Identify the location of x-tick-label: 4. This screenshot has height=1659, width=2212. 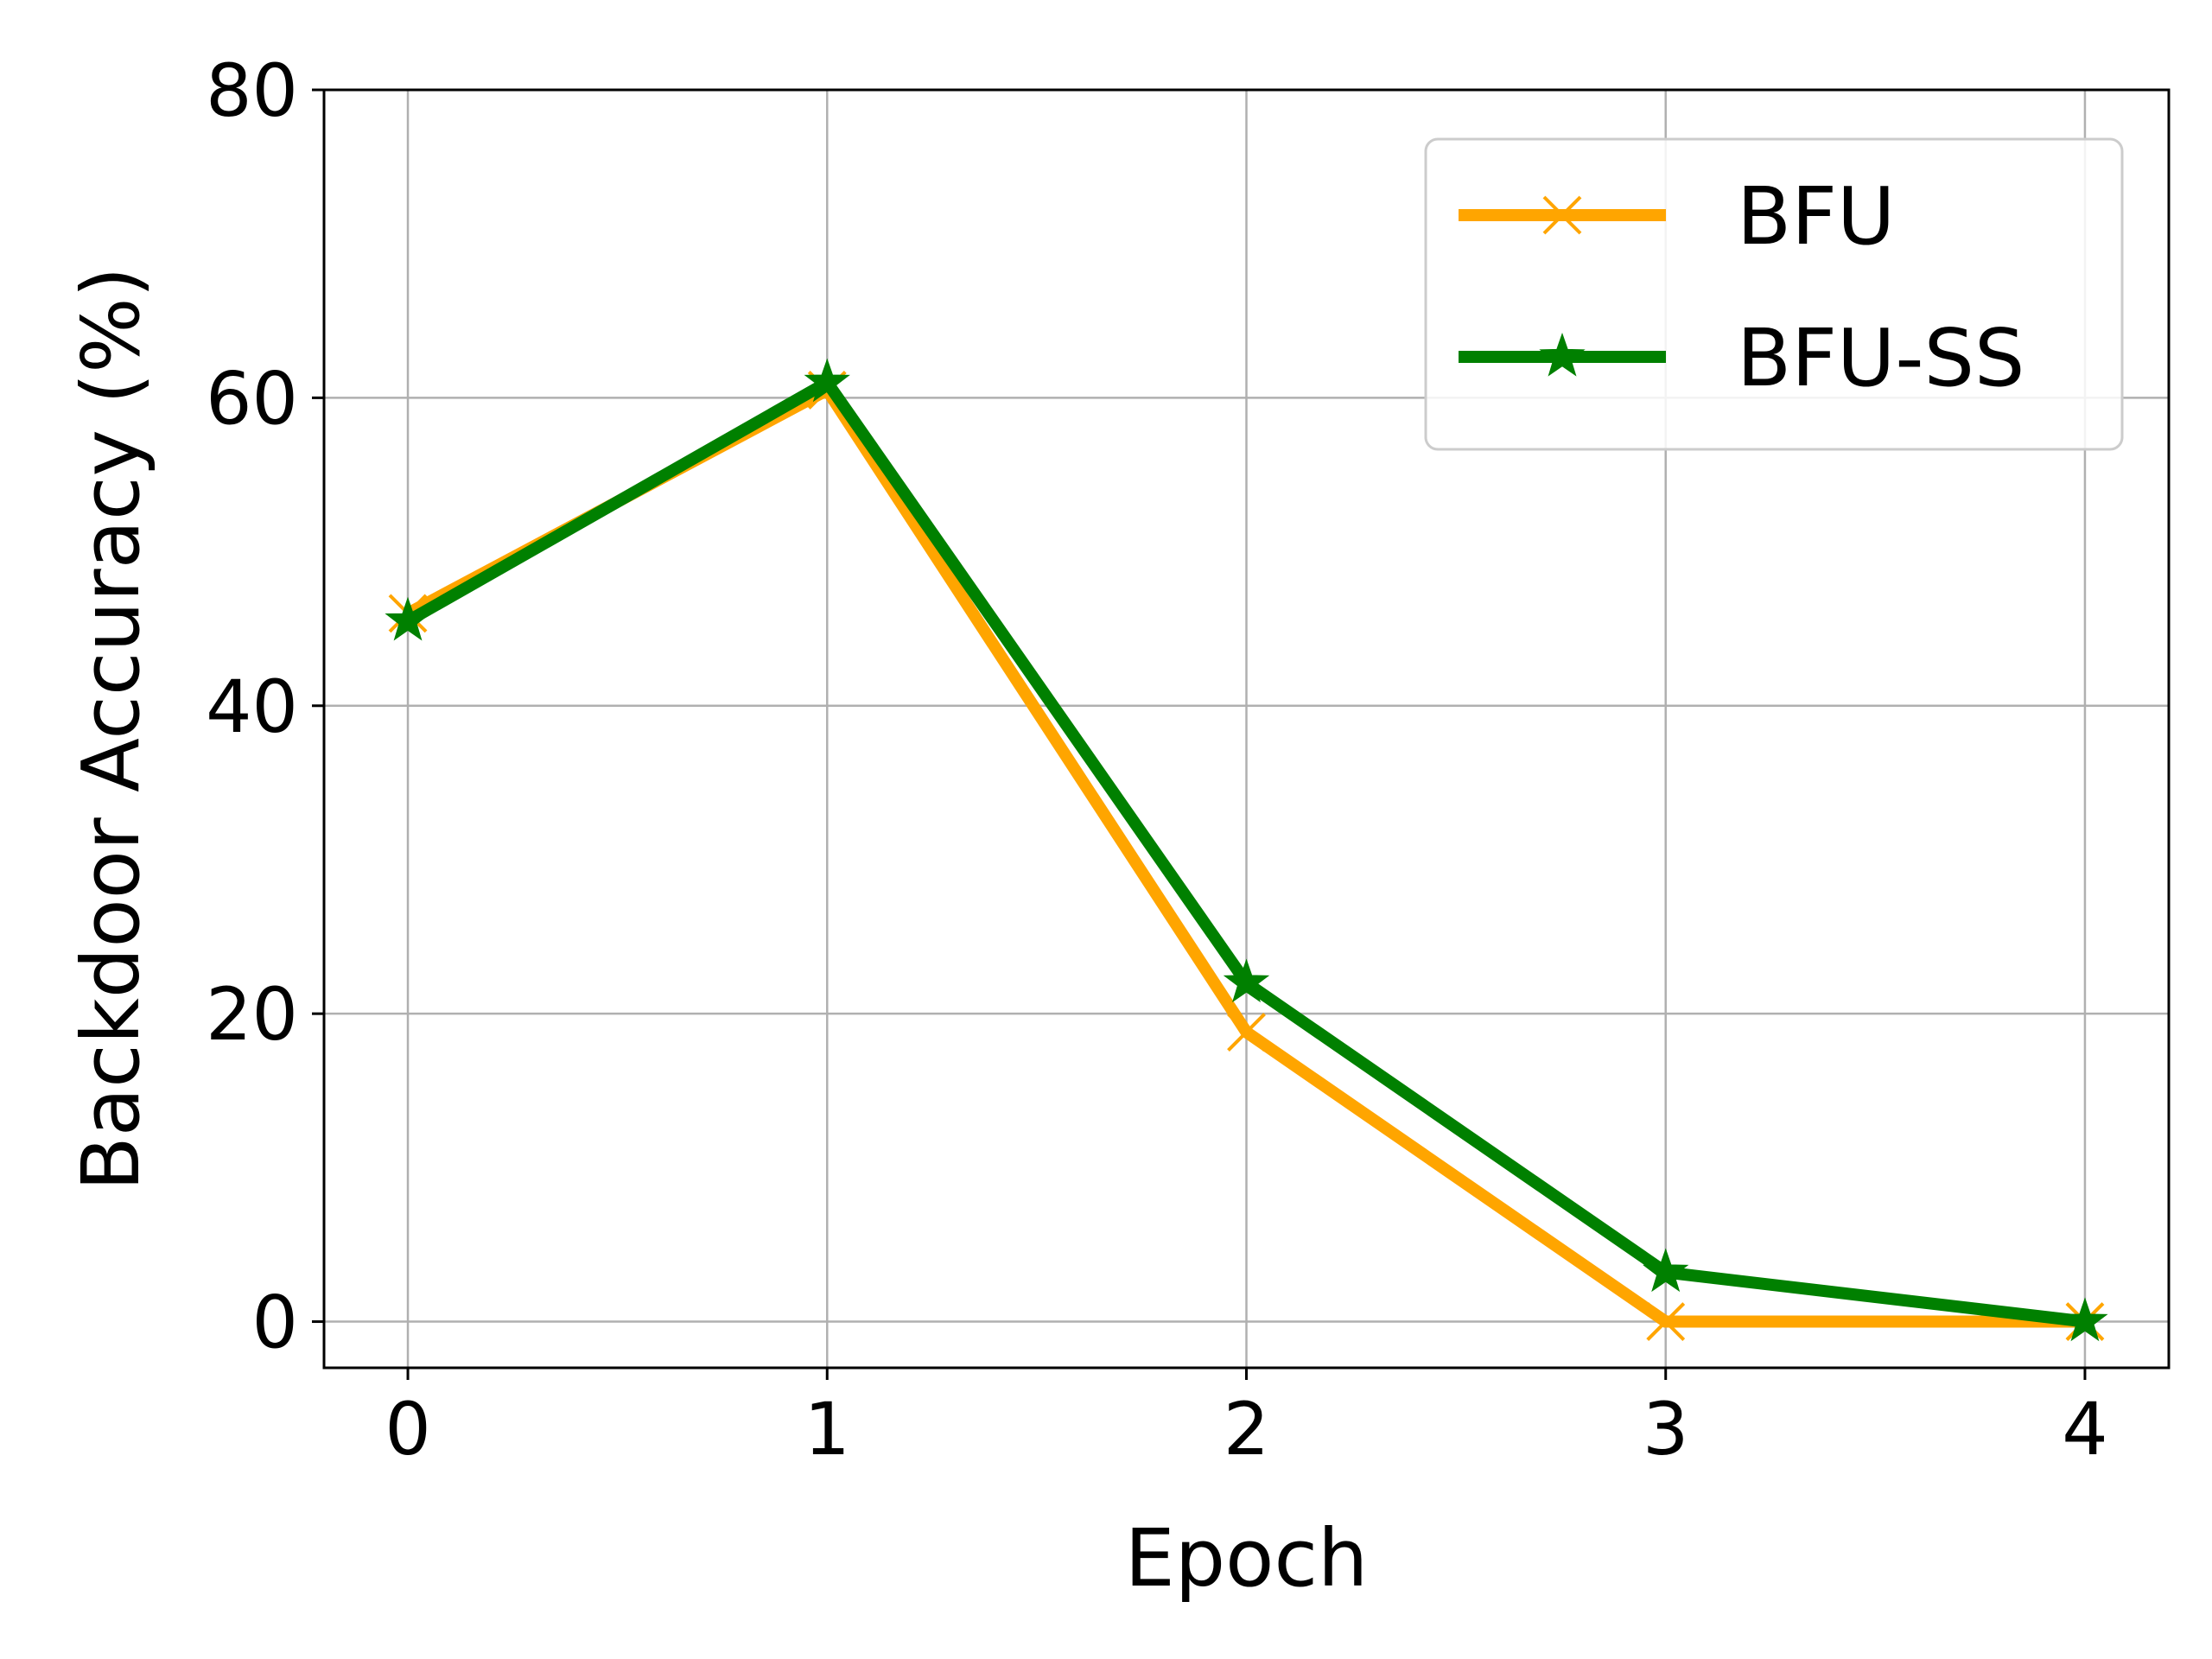
(2084, 1429).